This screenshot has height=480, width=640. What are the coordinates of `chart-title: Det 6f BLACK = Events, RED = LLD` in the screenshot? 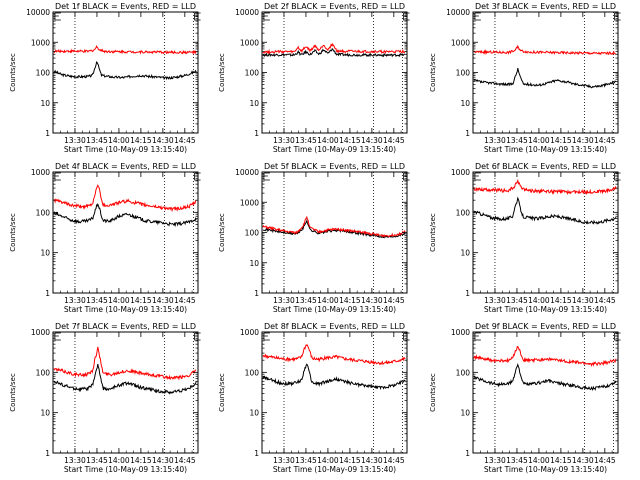 It's located at (545, 166).